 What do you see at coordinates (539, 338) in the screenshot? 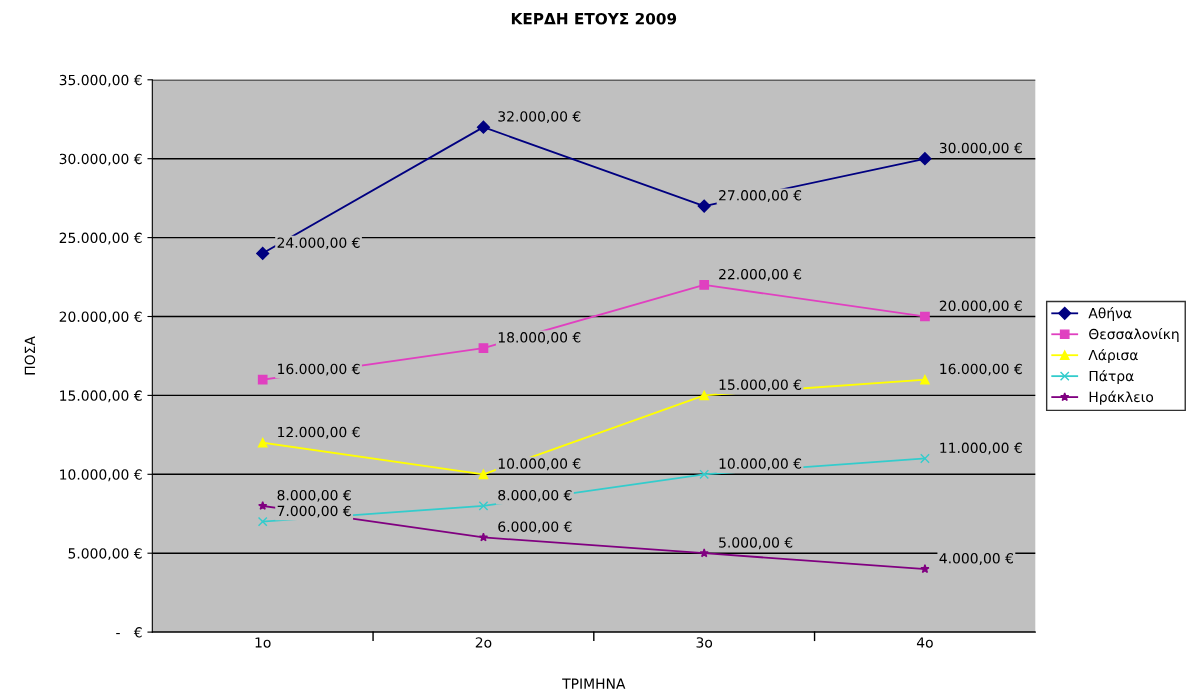
I see `data-label: 18.000,00 €` at bounding box center [539, 338].